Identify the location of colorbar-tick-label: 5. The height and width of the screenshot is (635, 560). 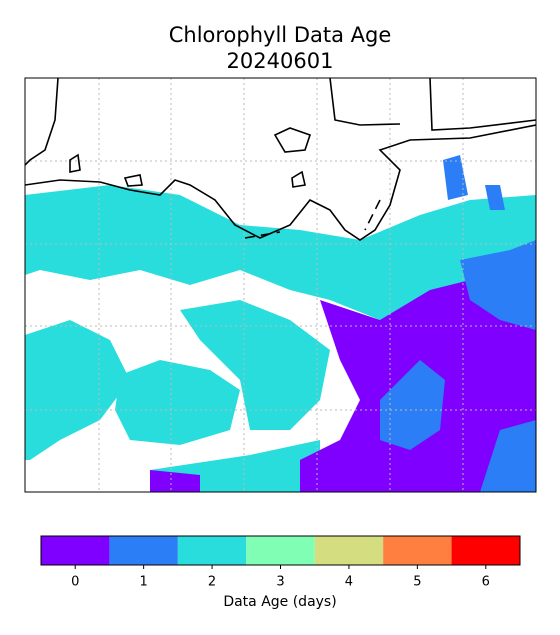
(417, 582).